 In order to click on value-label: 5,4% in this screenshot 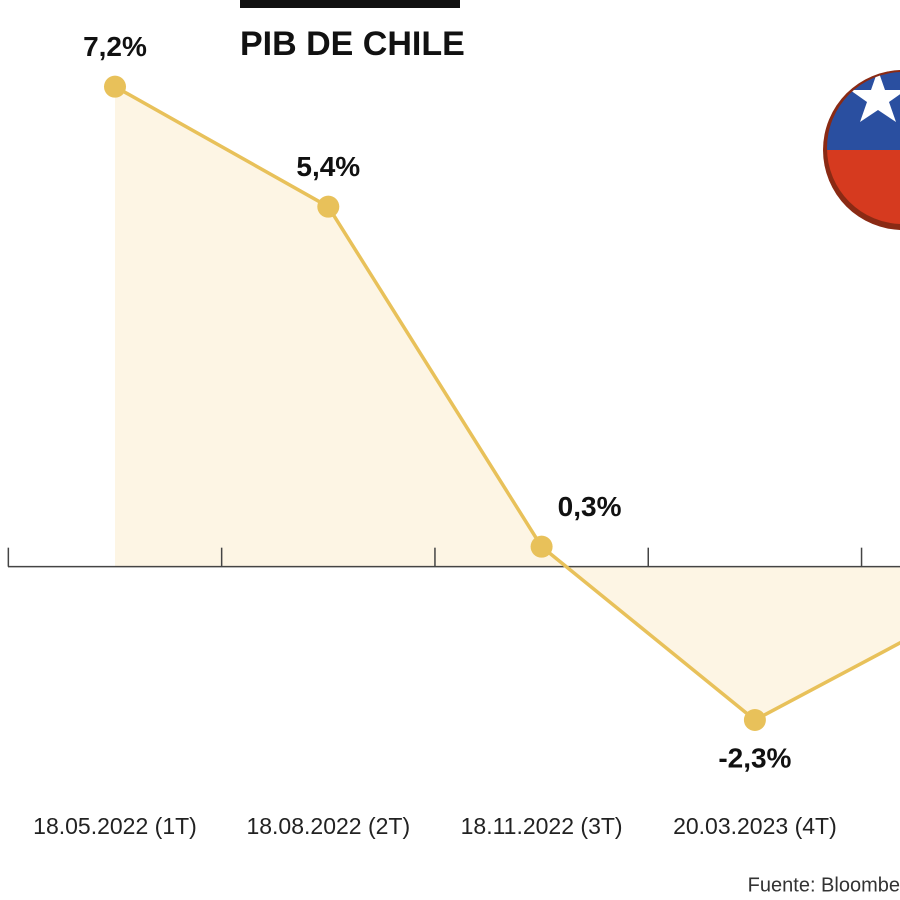, I will do `click(328, 166)`.